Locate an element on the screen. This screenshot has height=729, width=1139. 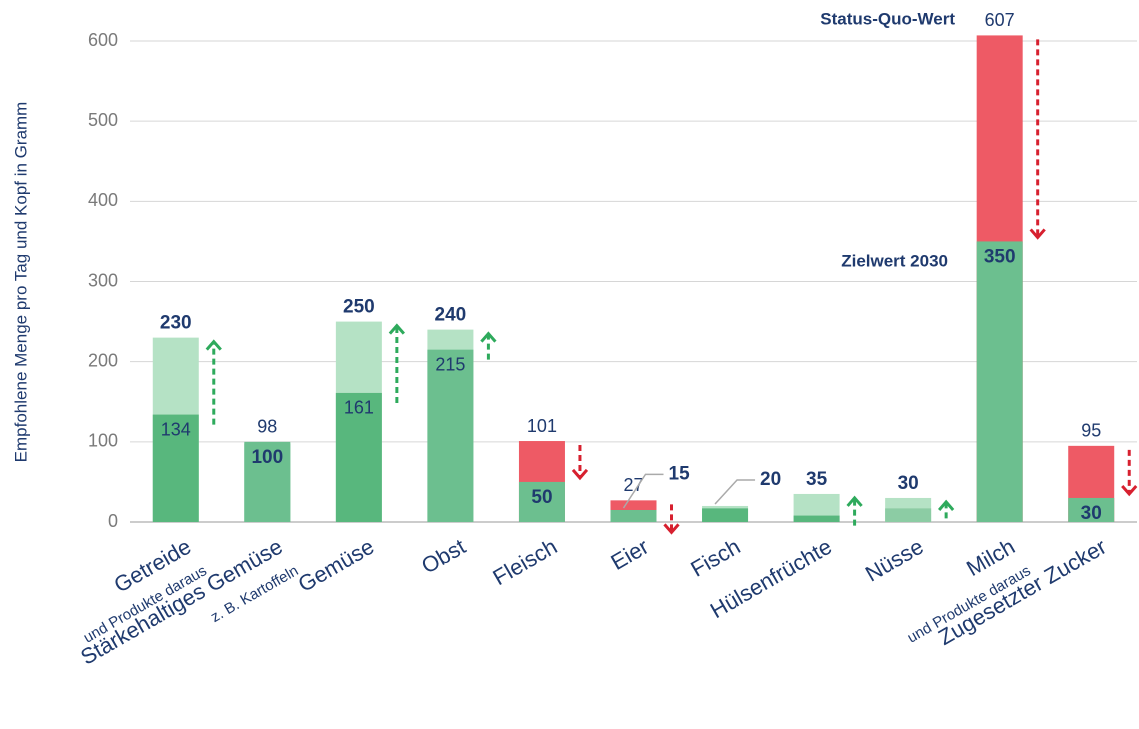
value-label: 250 is located at coordinates (359, 307).